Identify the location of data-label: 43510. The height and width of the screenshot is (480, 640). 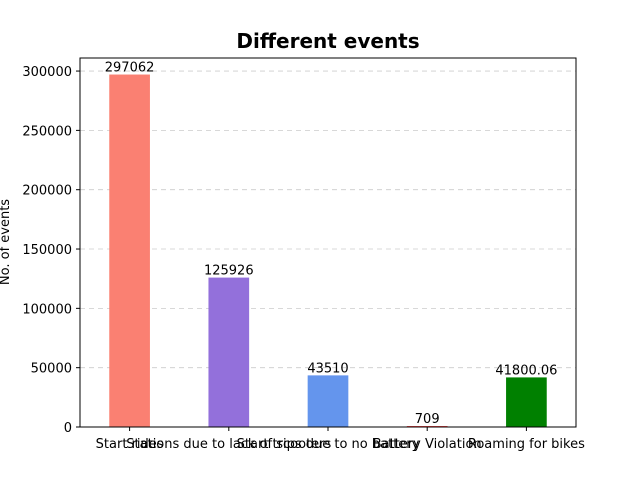
(327, 368).